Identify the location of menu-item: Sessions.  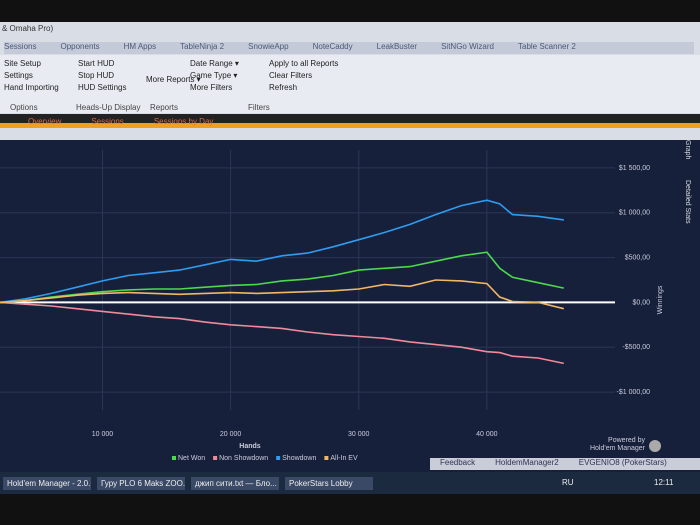
(20, 46).